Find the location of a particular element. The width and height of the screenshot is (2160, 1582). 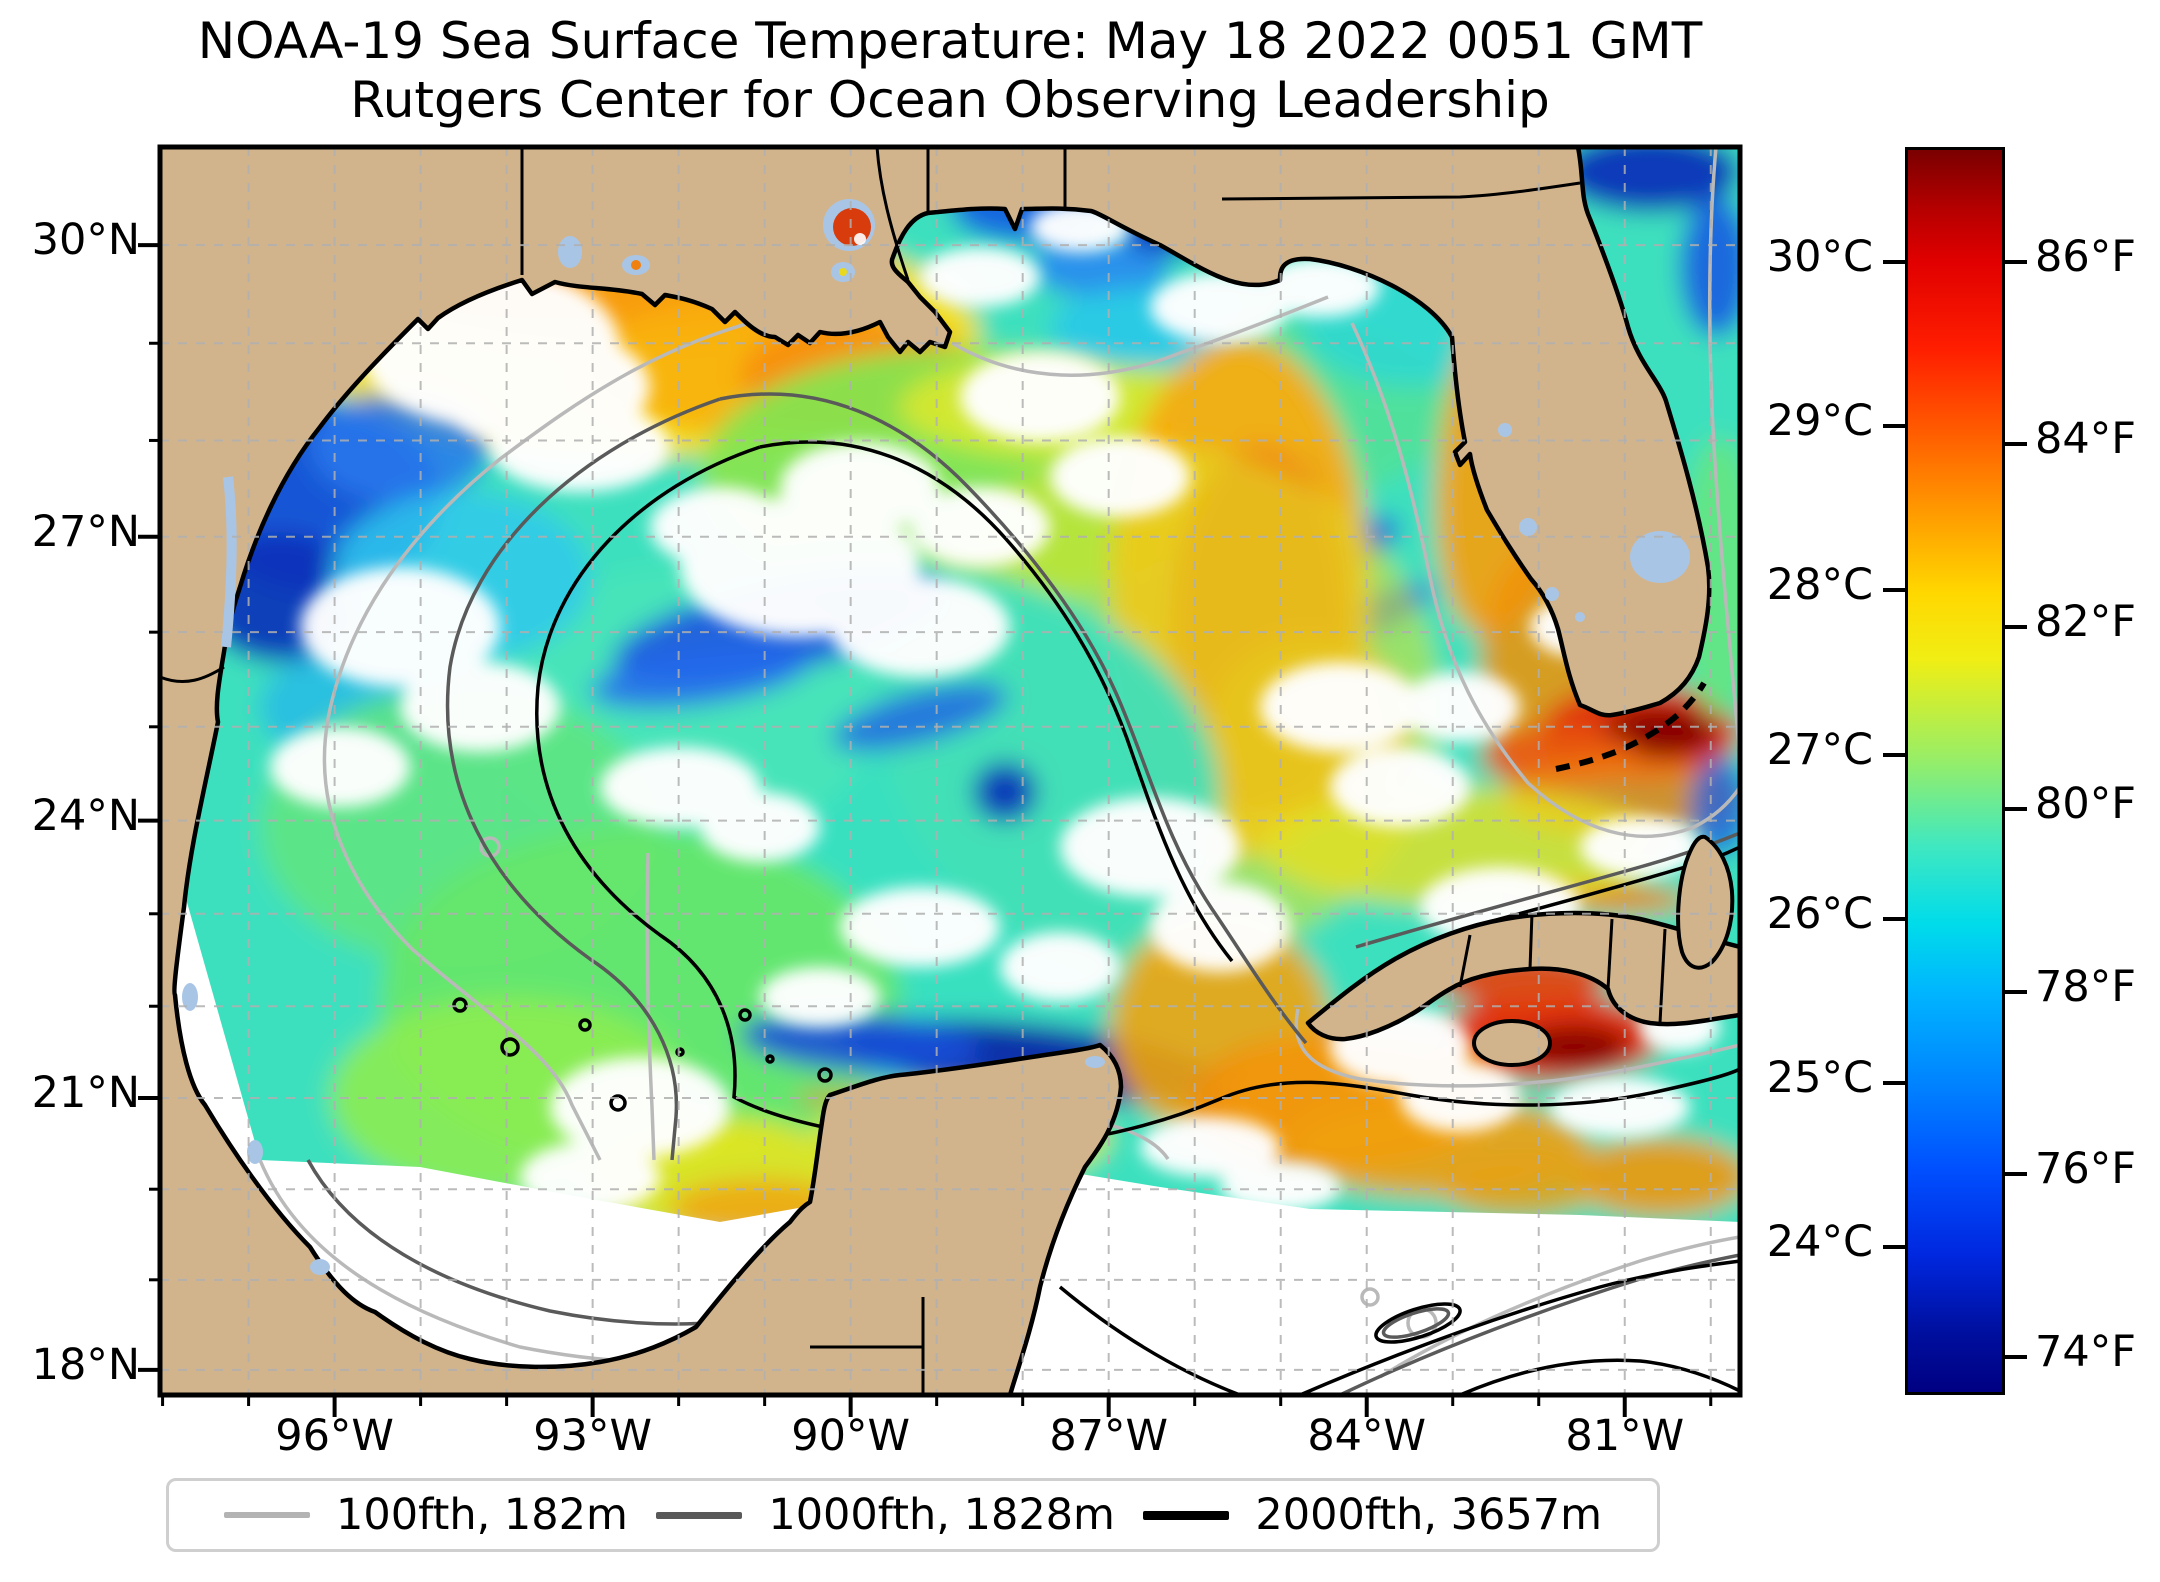

colorbar-label-fahrenheit: 84°F is located at coordinates (2085, 439).